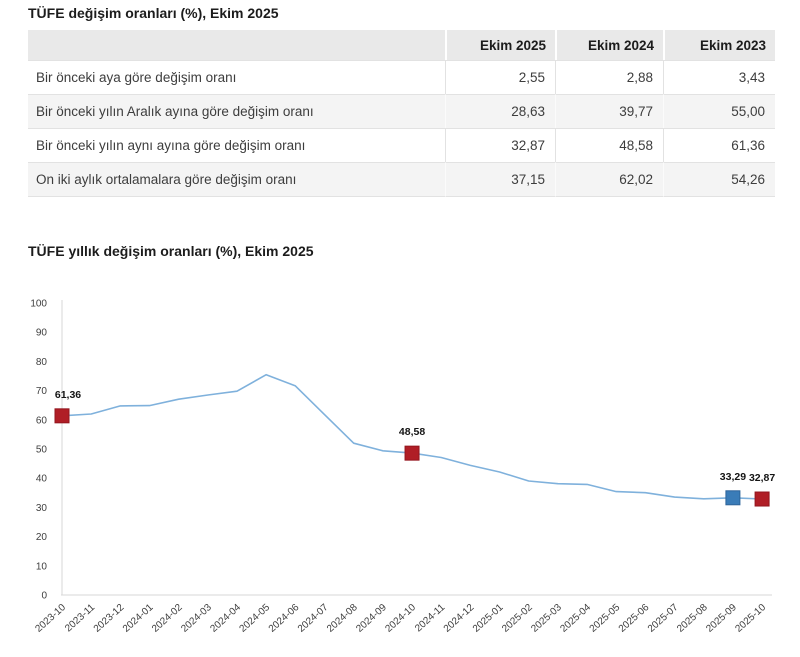 This screenshot has width=800, height=657. Describe the element at coordinates (284, 618) in the screenshot. I see `x-tick-label: 2024-06` at that location.